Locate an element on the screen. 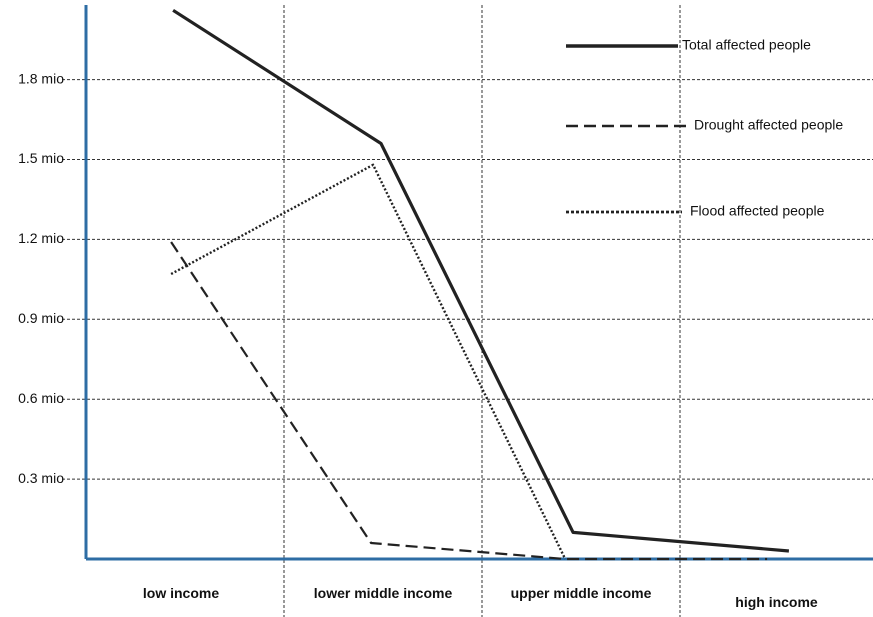 The height and width of the screenshot is (617, 873). legend-label: Flood affected people is located at coordinates (757, 211).